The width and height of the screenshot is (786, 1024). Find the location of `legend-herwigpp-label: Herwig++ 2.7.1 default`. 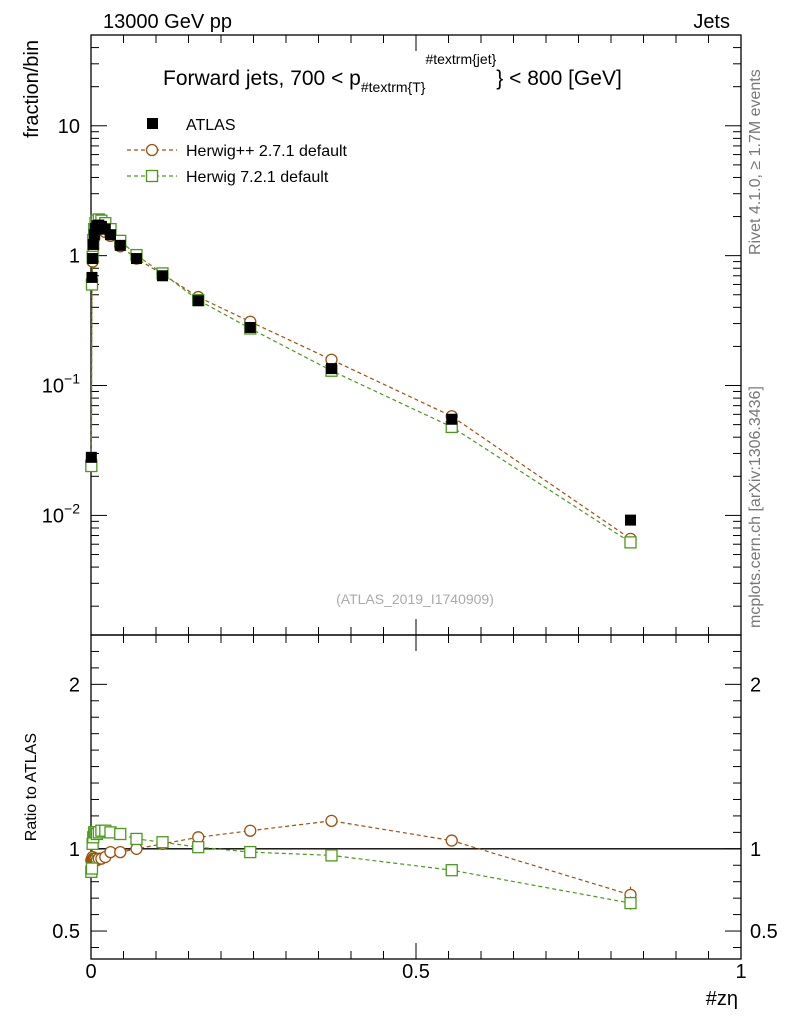

legend-herwigpp-label: Herwig++ 2.7.1 default is located at coordinates (267, 151).